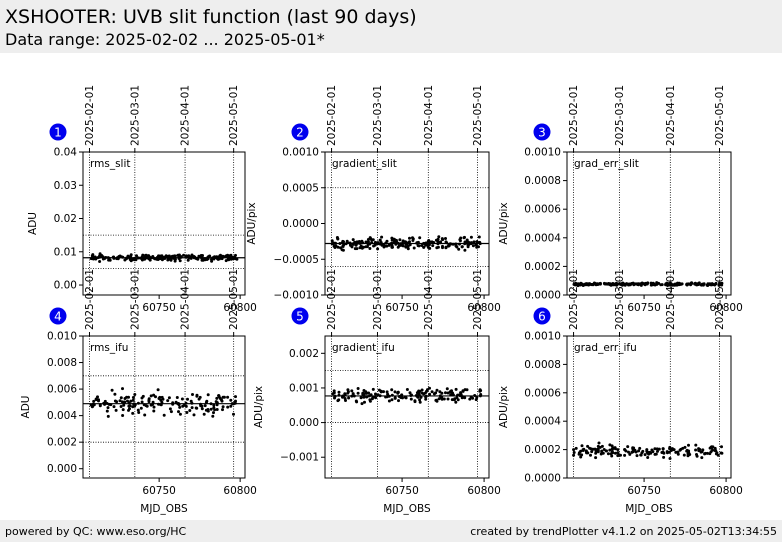 The width and height of the screenshot is (782, 542). I want to click on y-tick-label: 0.03, so click(65, 186).